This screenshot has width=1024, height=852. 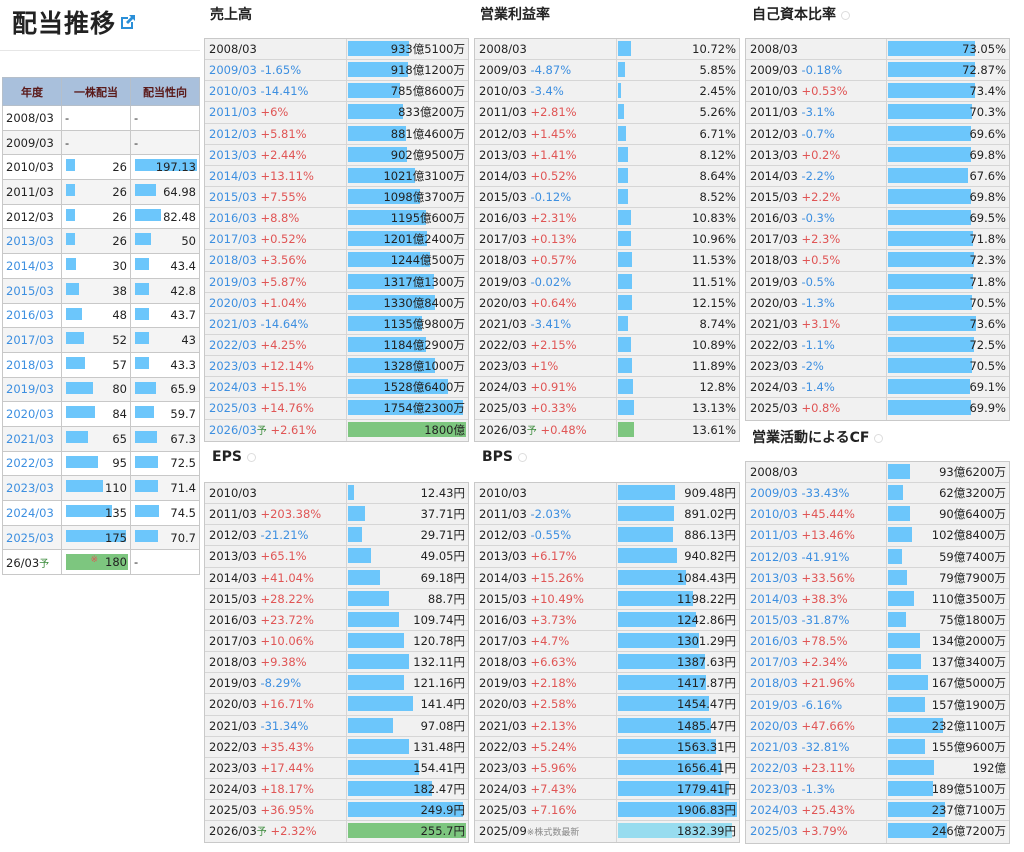 What do you see at coordinates (678, 619) in the screenshot?
I see `value-cell: 1242.86円` at bounding box center [678, 619].